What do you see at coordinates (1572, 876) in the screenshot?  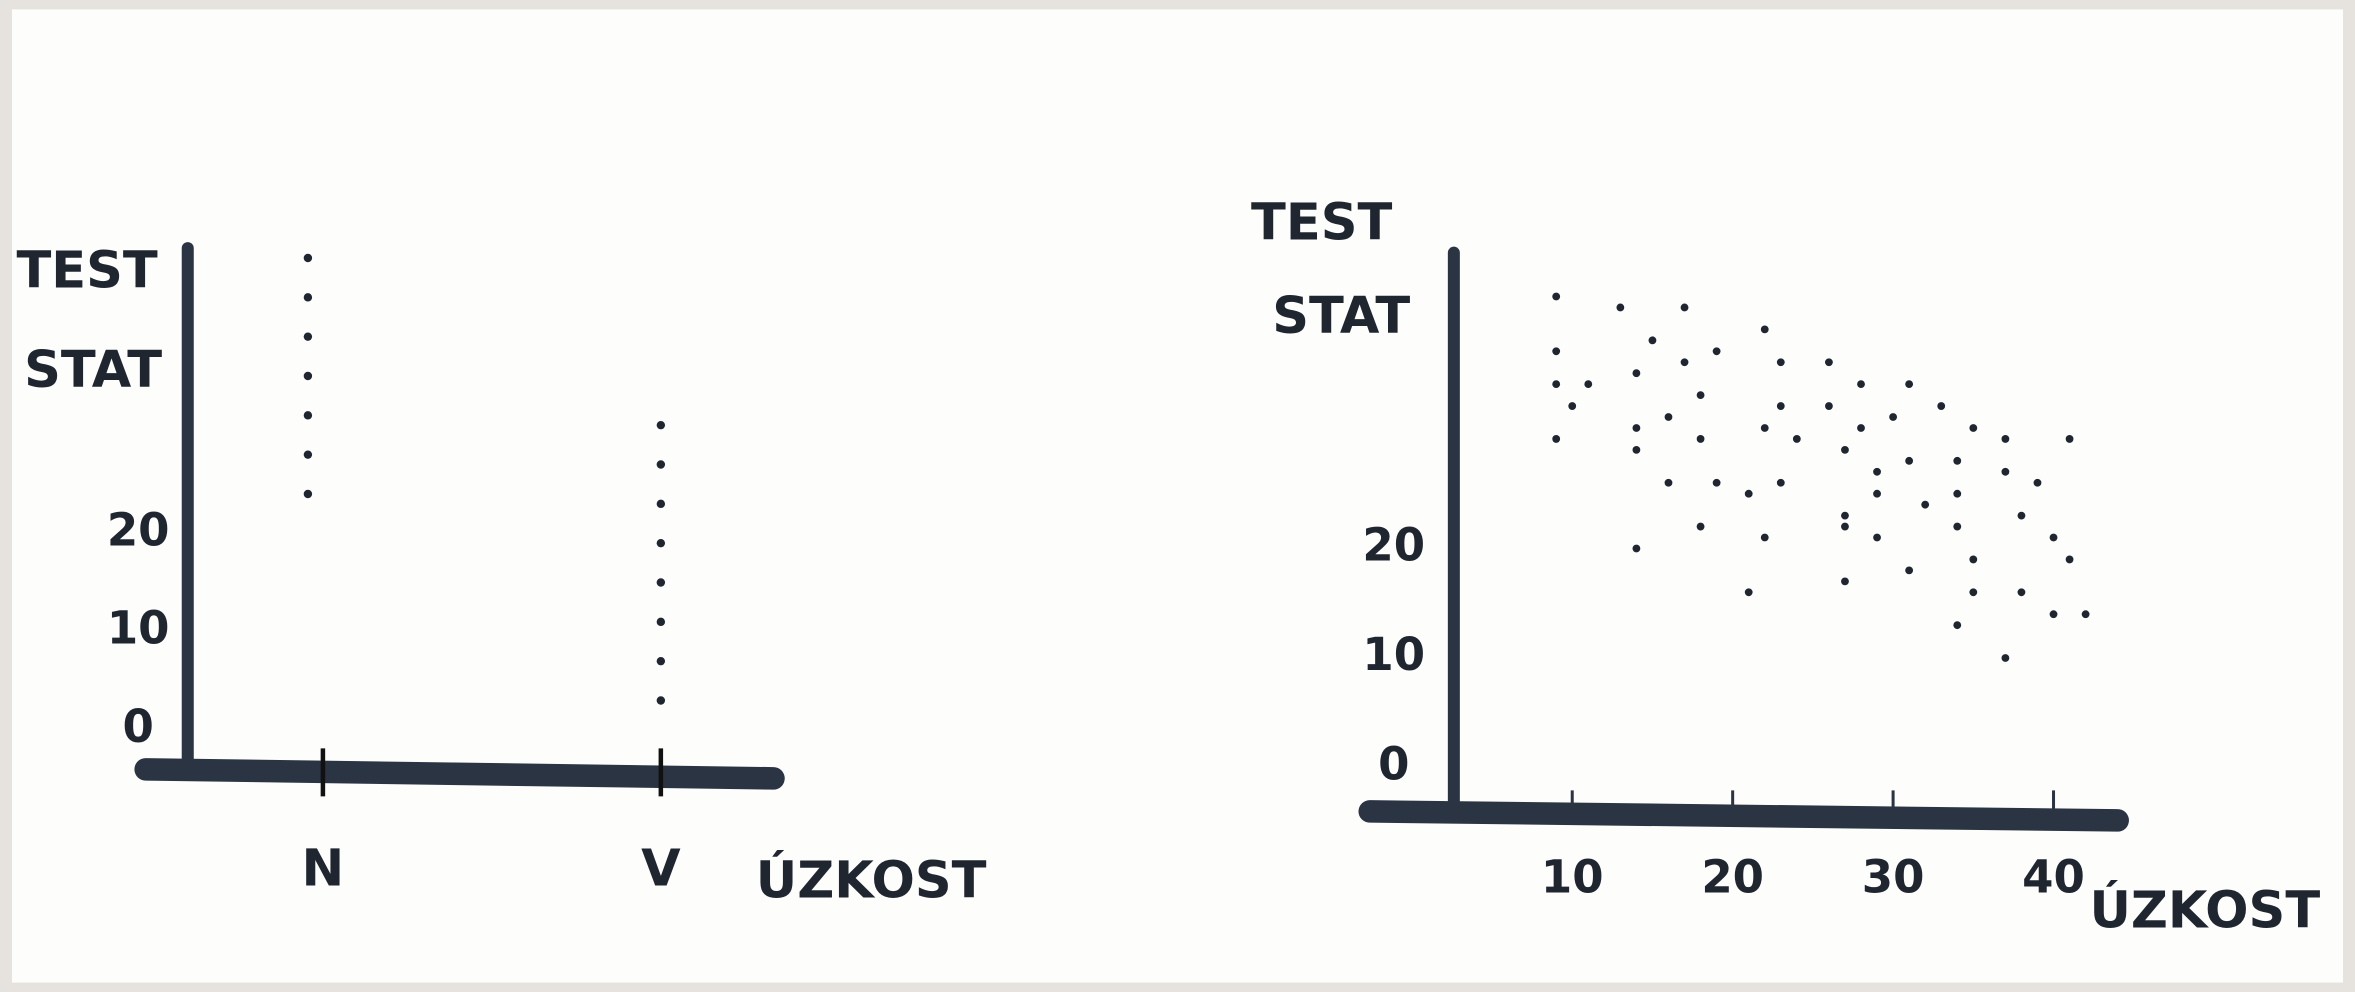 I see `x-tick-label: 10` at bounding box center [1572, 876].